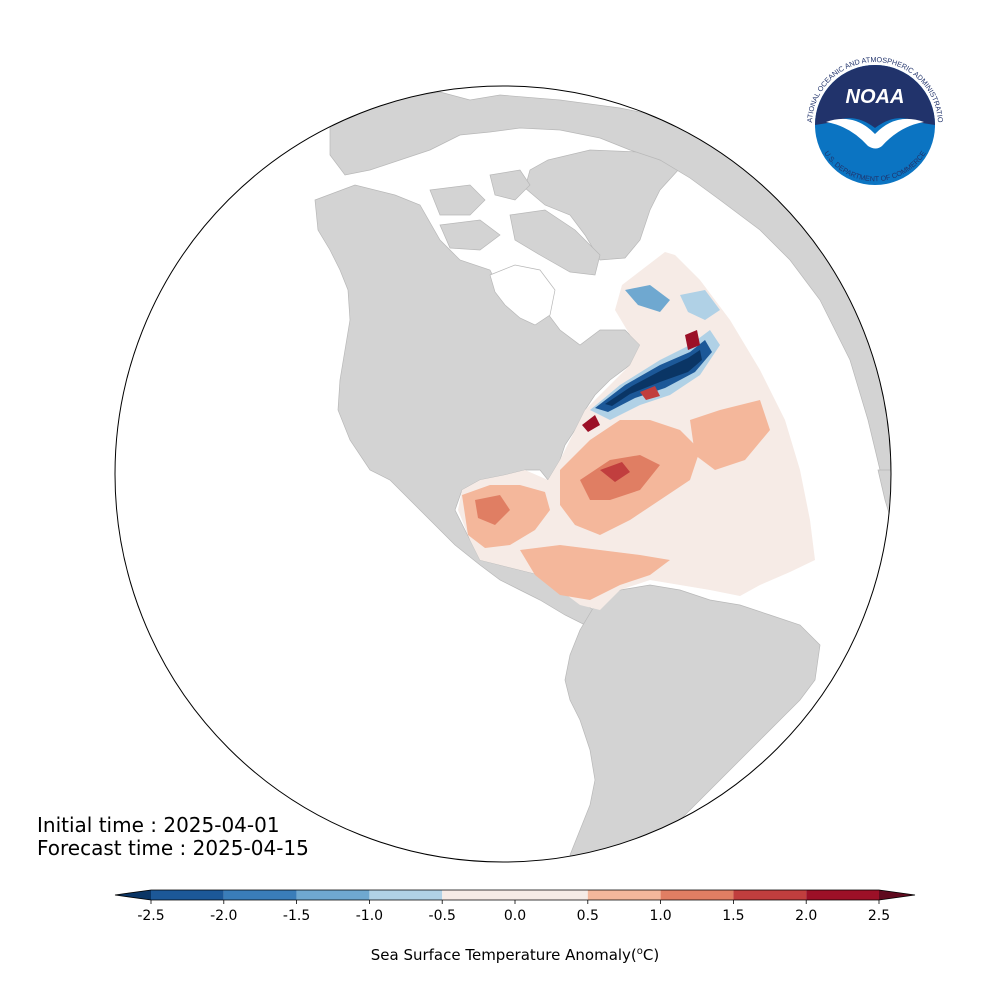 This screenshot has width=1000, height=1000. Describe the element at coordinates (884, 495) in the screenshot. I see `africa-landmass` at that location.